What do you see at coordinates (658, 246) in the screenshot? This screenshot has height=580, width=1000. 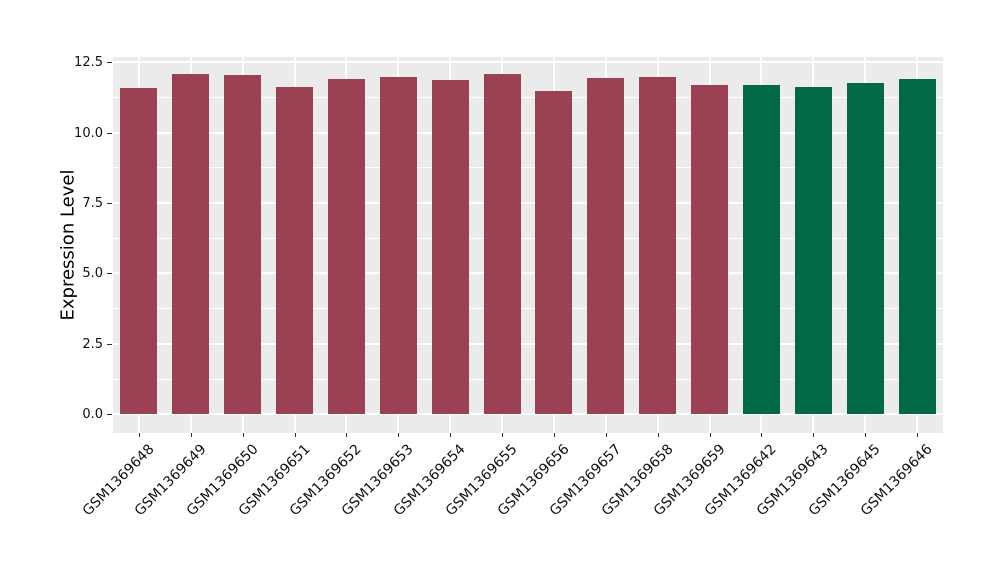 I see `bar-GSM1369658` at bounding box center [658, 246].